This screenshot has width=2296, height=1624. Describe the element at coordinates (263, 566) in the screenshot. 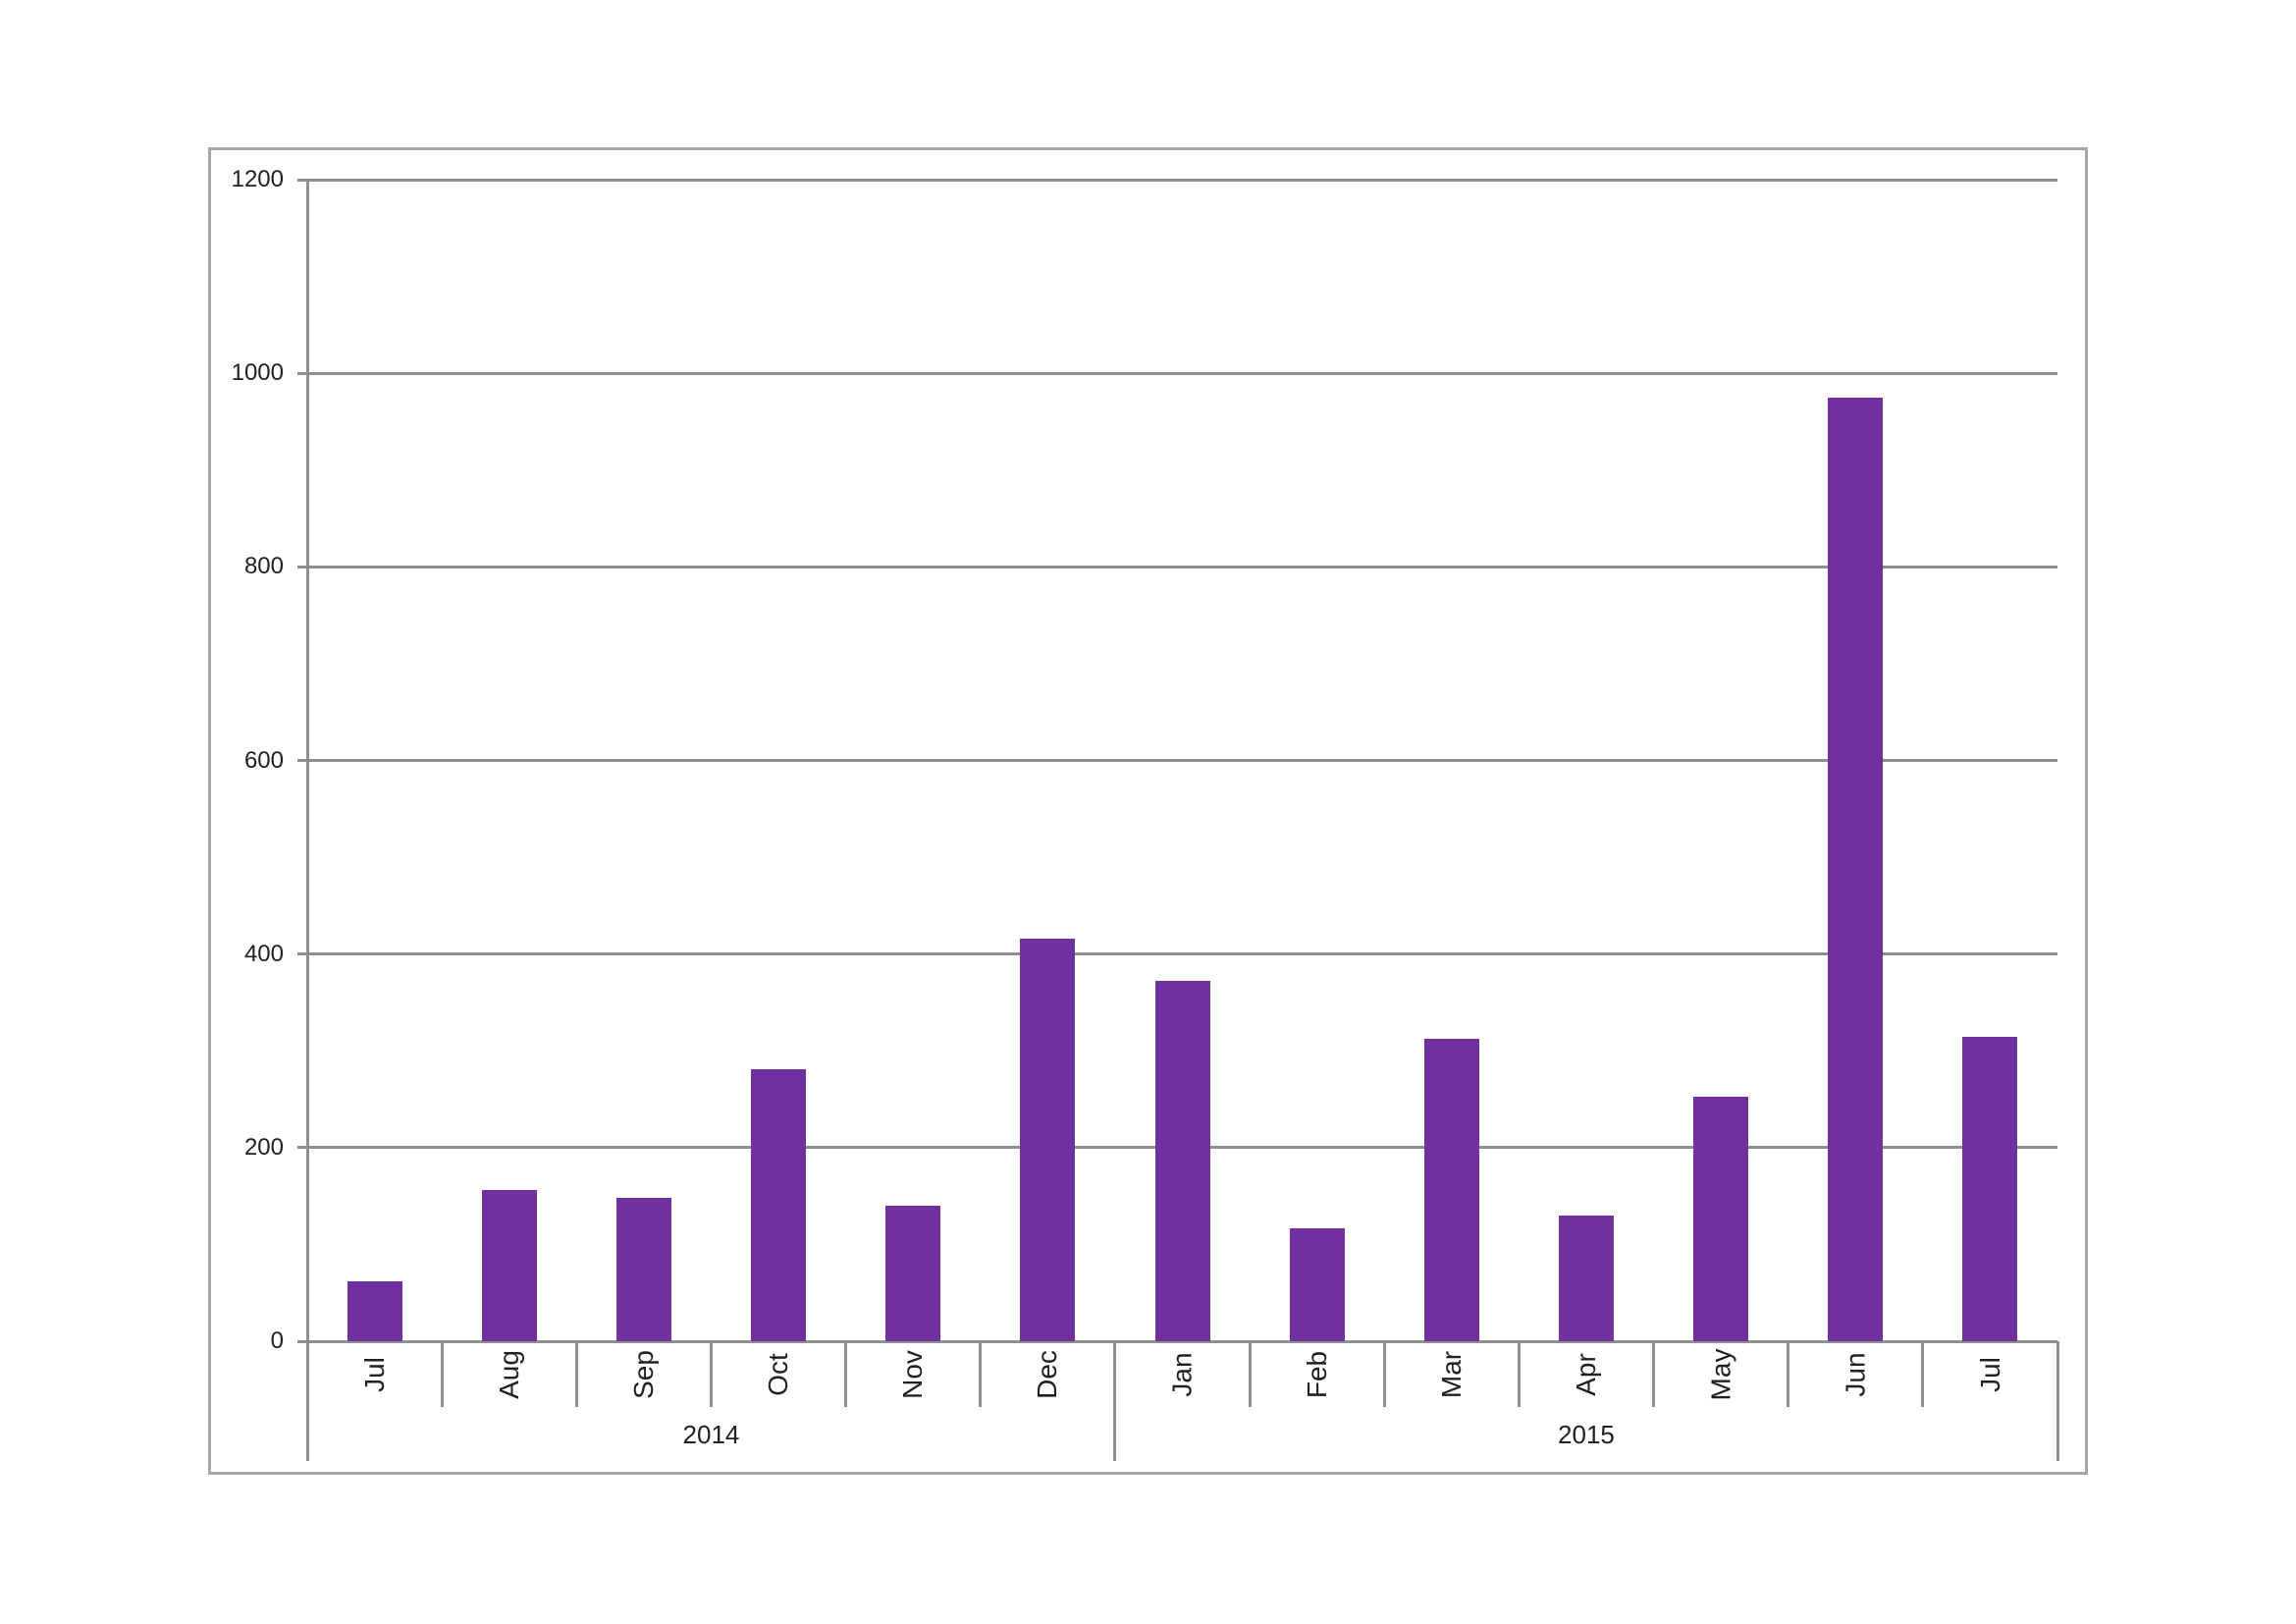

I see `y-axis-tick-label: 800` at that location.